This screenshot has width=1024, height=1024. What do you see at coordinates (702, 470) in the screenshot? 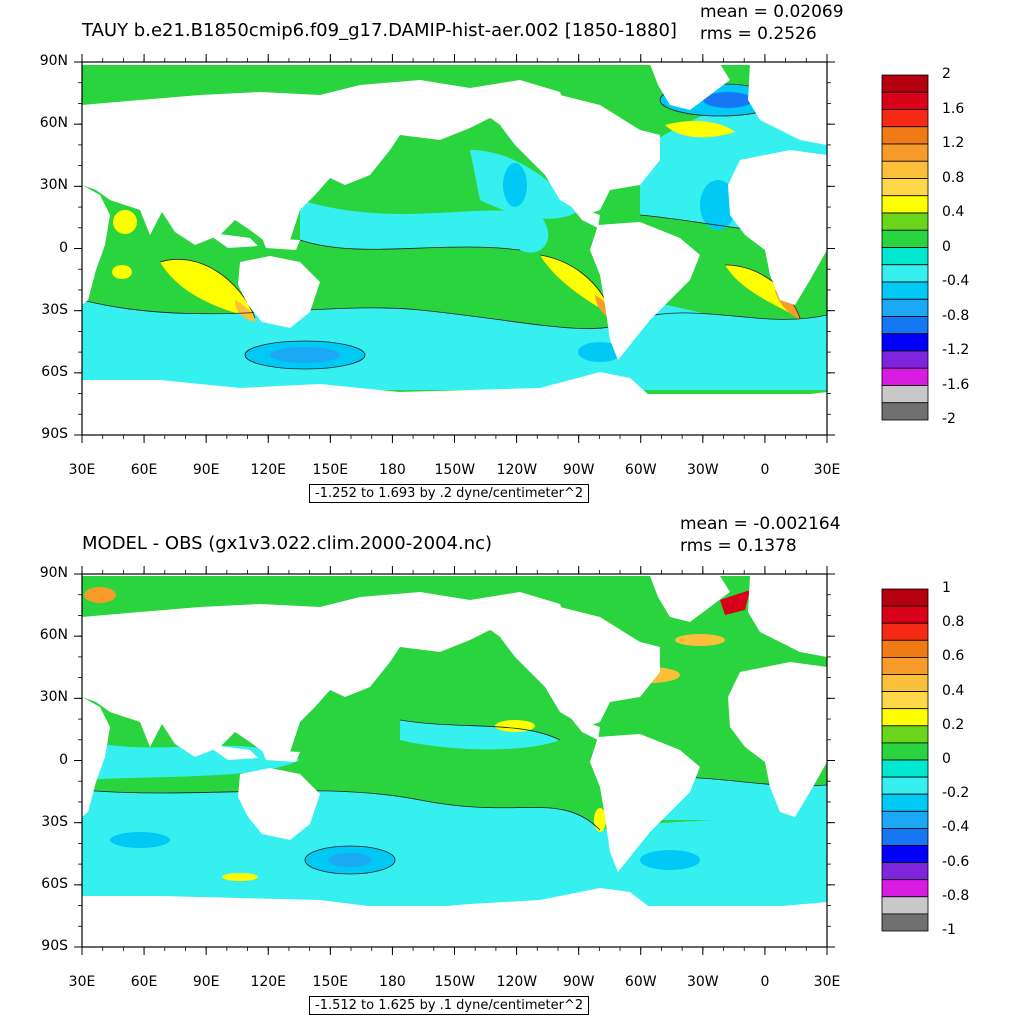
I see `lon-label: 30W` at bounding box center [702, 470].